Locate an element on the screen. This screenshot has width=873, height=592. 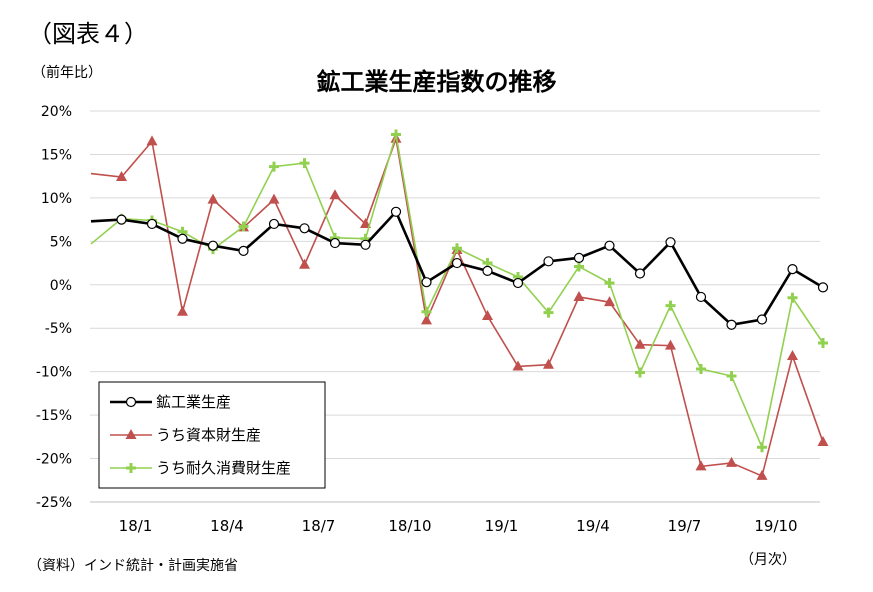
y-tick-label: 0% is located at coordinates (61, 286).